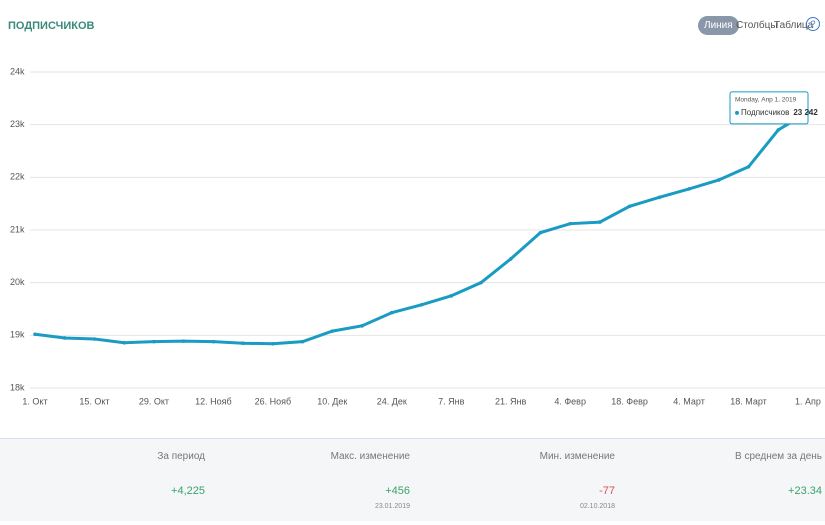  What do you see at coordinates (570, 401) in the screenshot?
I see `x-tick-label: 4. Февр` at bounding box center [570, 401].